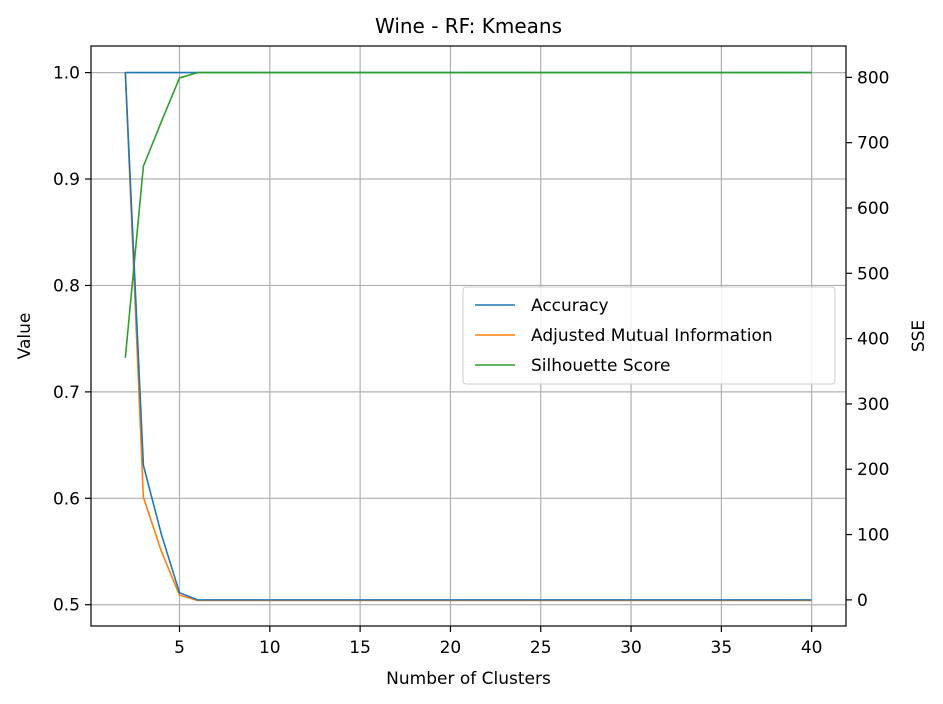 The height and width of the screenshot is (704, 943). I want to click on x-tick-label: 30, so click(631, 648).